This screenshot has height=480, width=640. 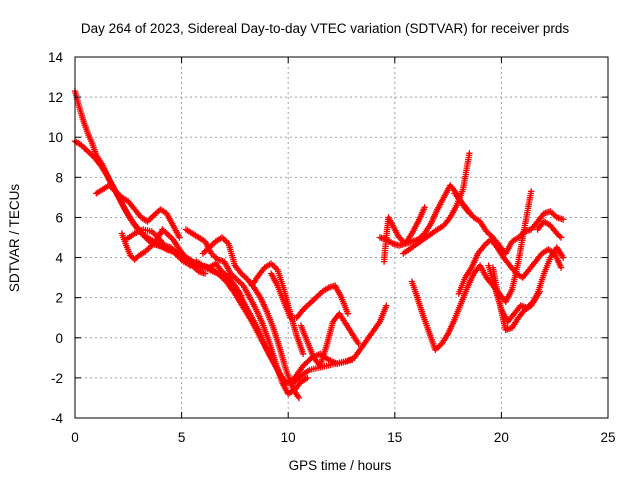 What do you see at coordinates (55, 137) in the screenshot?
I see `y-tick-label: 10` at bounding box center [55, 137].